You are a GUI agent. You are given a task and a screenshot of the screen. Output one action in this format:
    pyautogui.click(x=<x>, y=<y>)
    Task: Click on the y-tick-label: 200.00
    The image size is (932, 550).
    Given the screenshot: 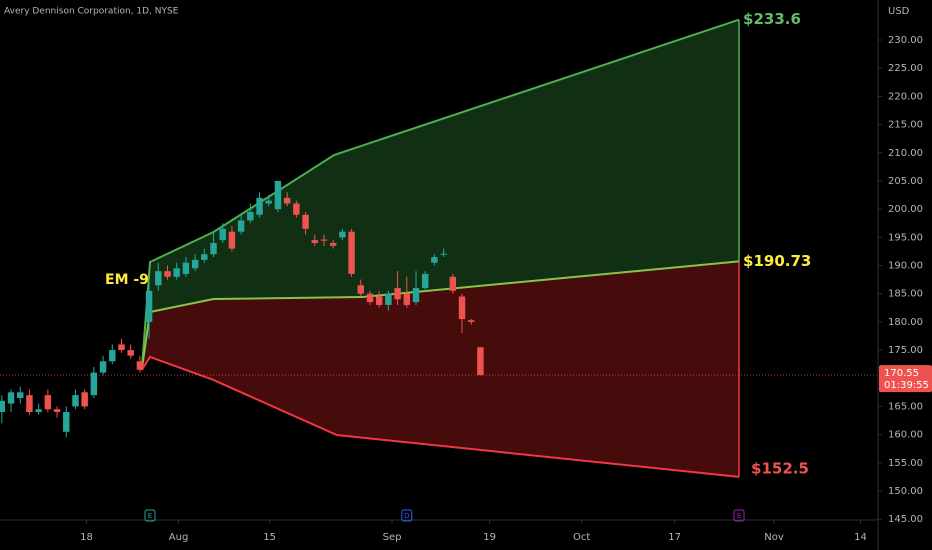 What is the action you would take?
    pyautogui.click(x=905, y=209)
    